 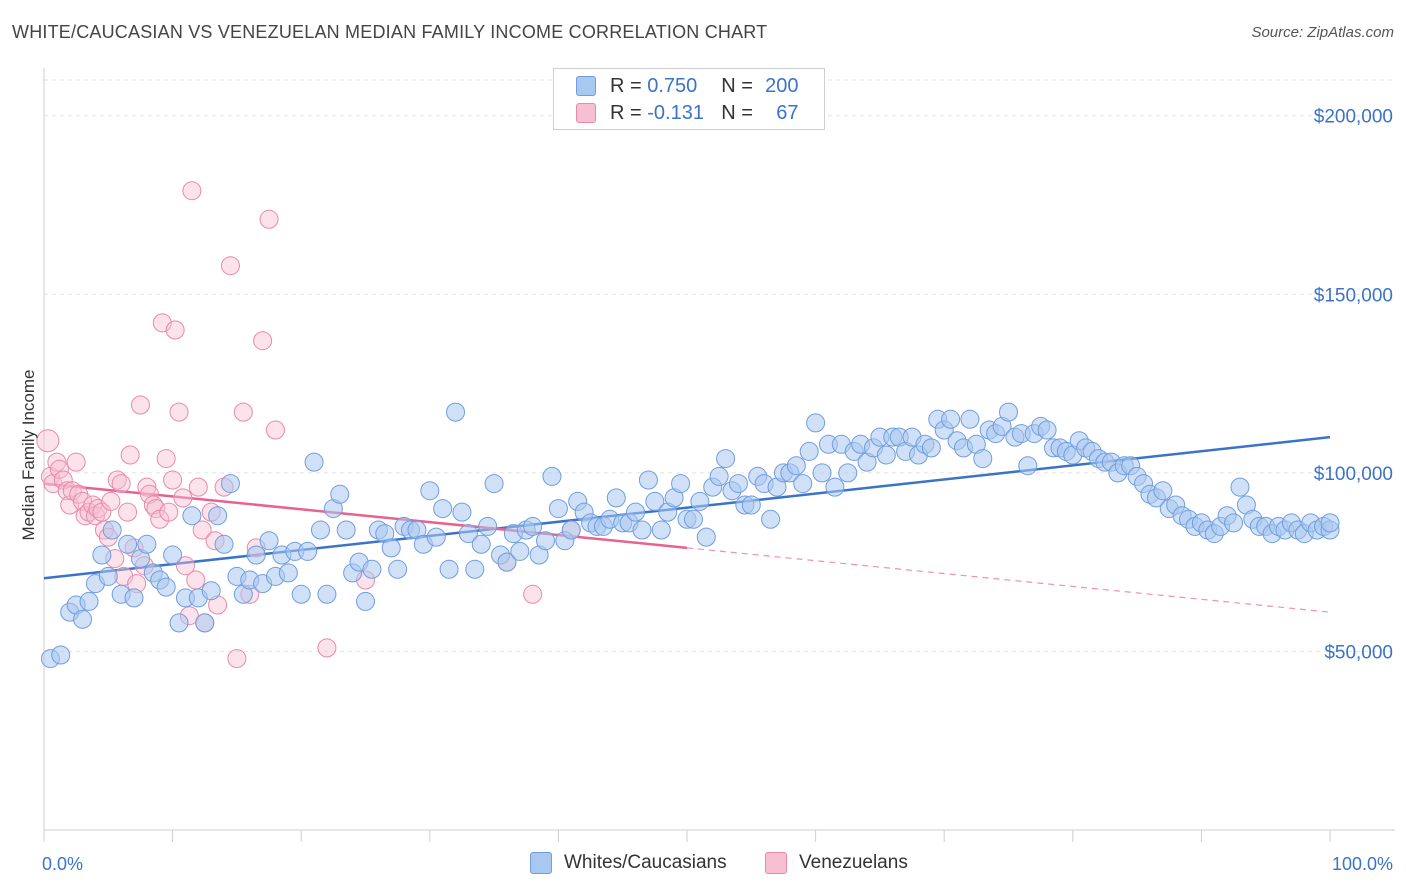 What do you see at coordinates (737, 112) in the screenshot?
I see `legend-n-label: N =` at bounding box center [737, 112].